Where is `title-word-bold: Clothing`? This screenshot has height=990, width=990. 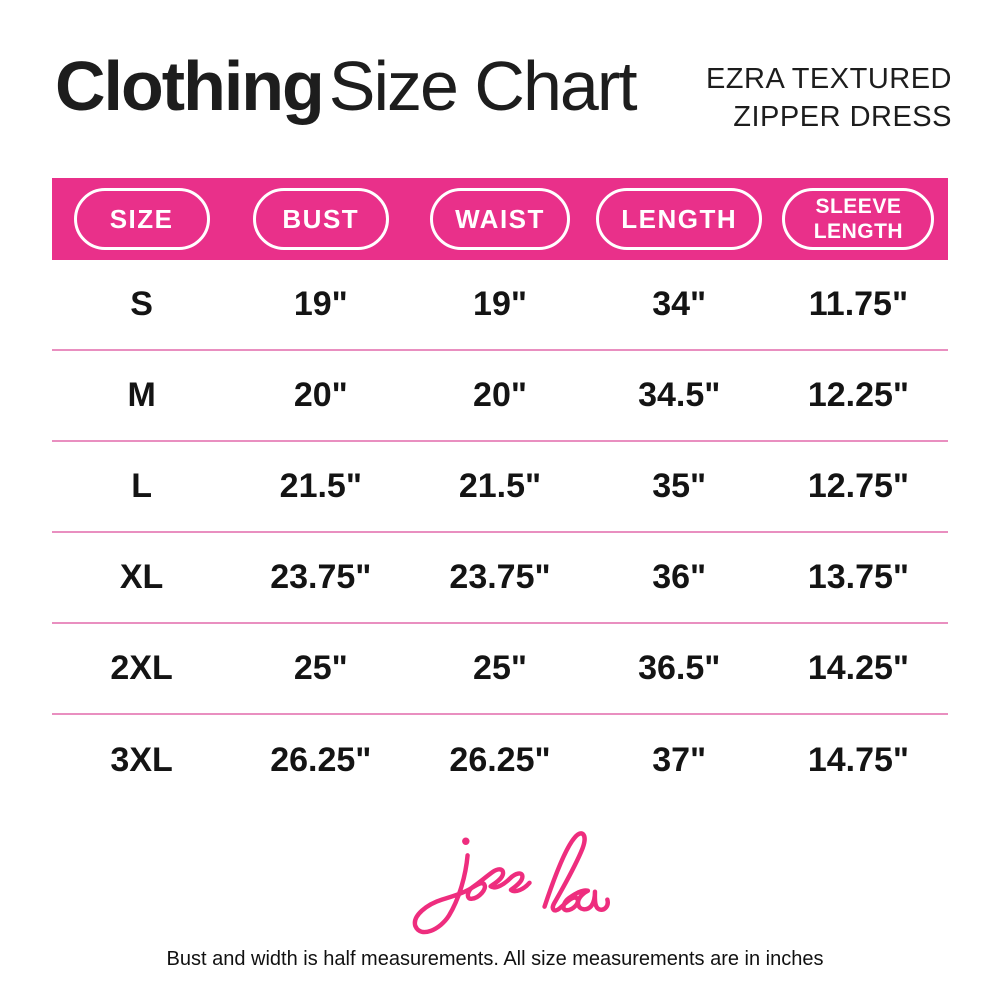
title-word-bold: Clothing is located at coordinates (190, 86).